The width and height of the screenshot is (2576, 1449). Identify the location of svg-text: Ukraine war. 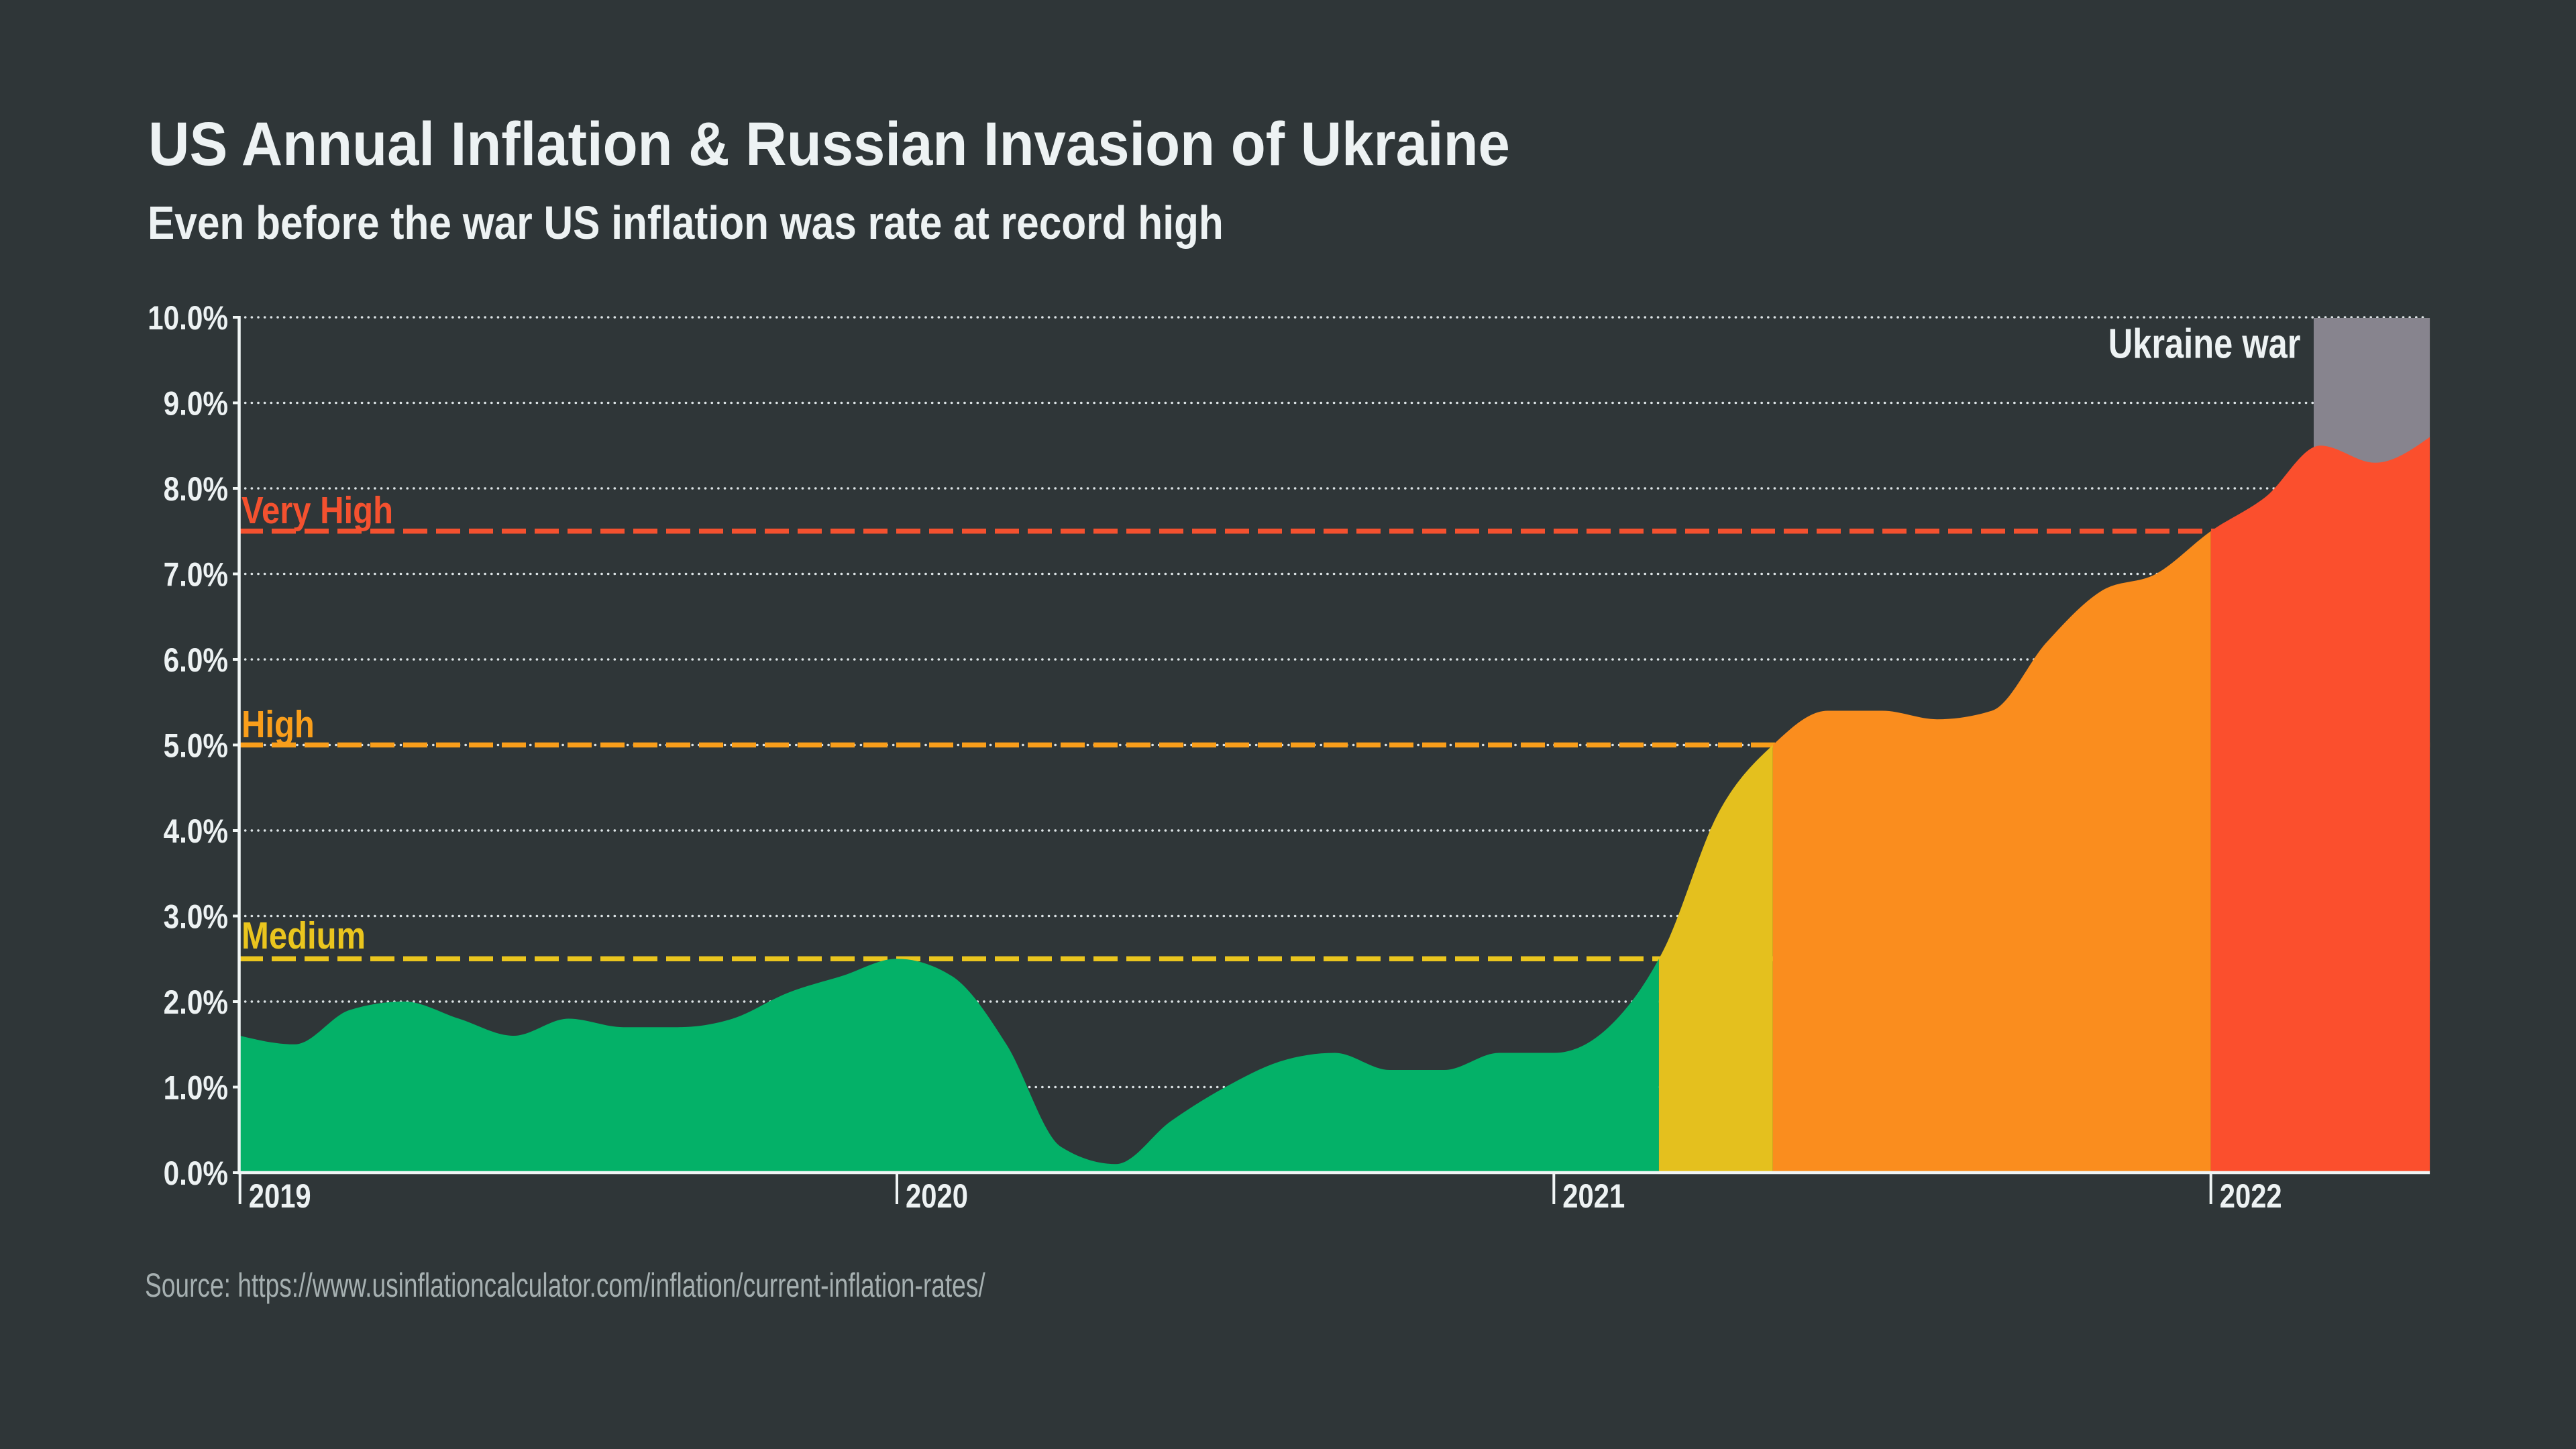
(2204, 343).